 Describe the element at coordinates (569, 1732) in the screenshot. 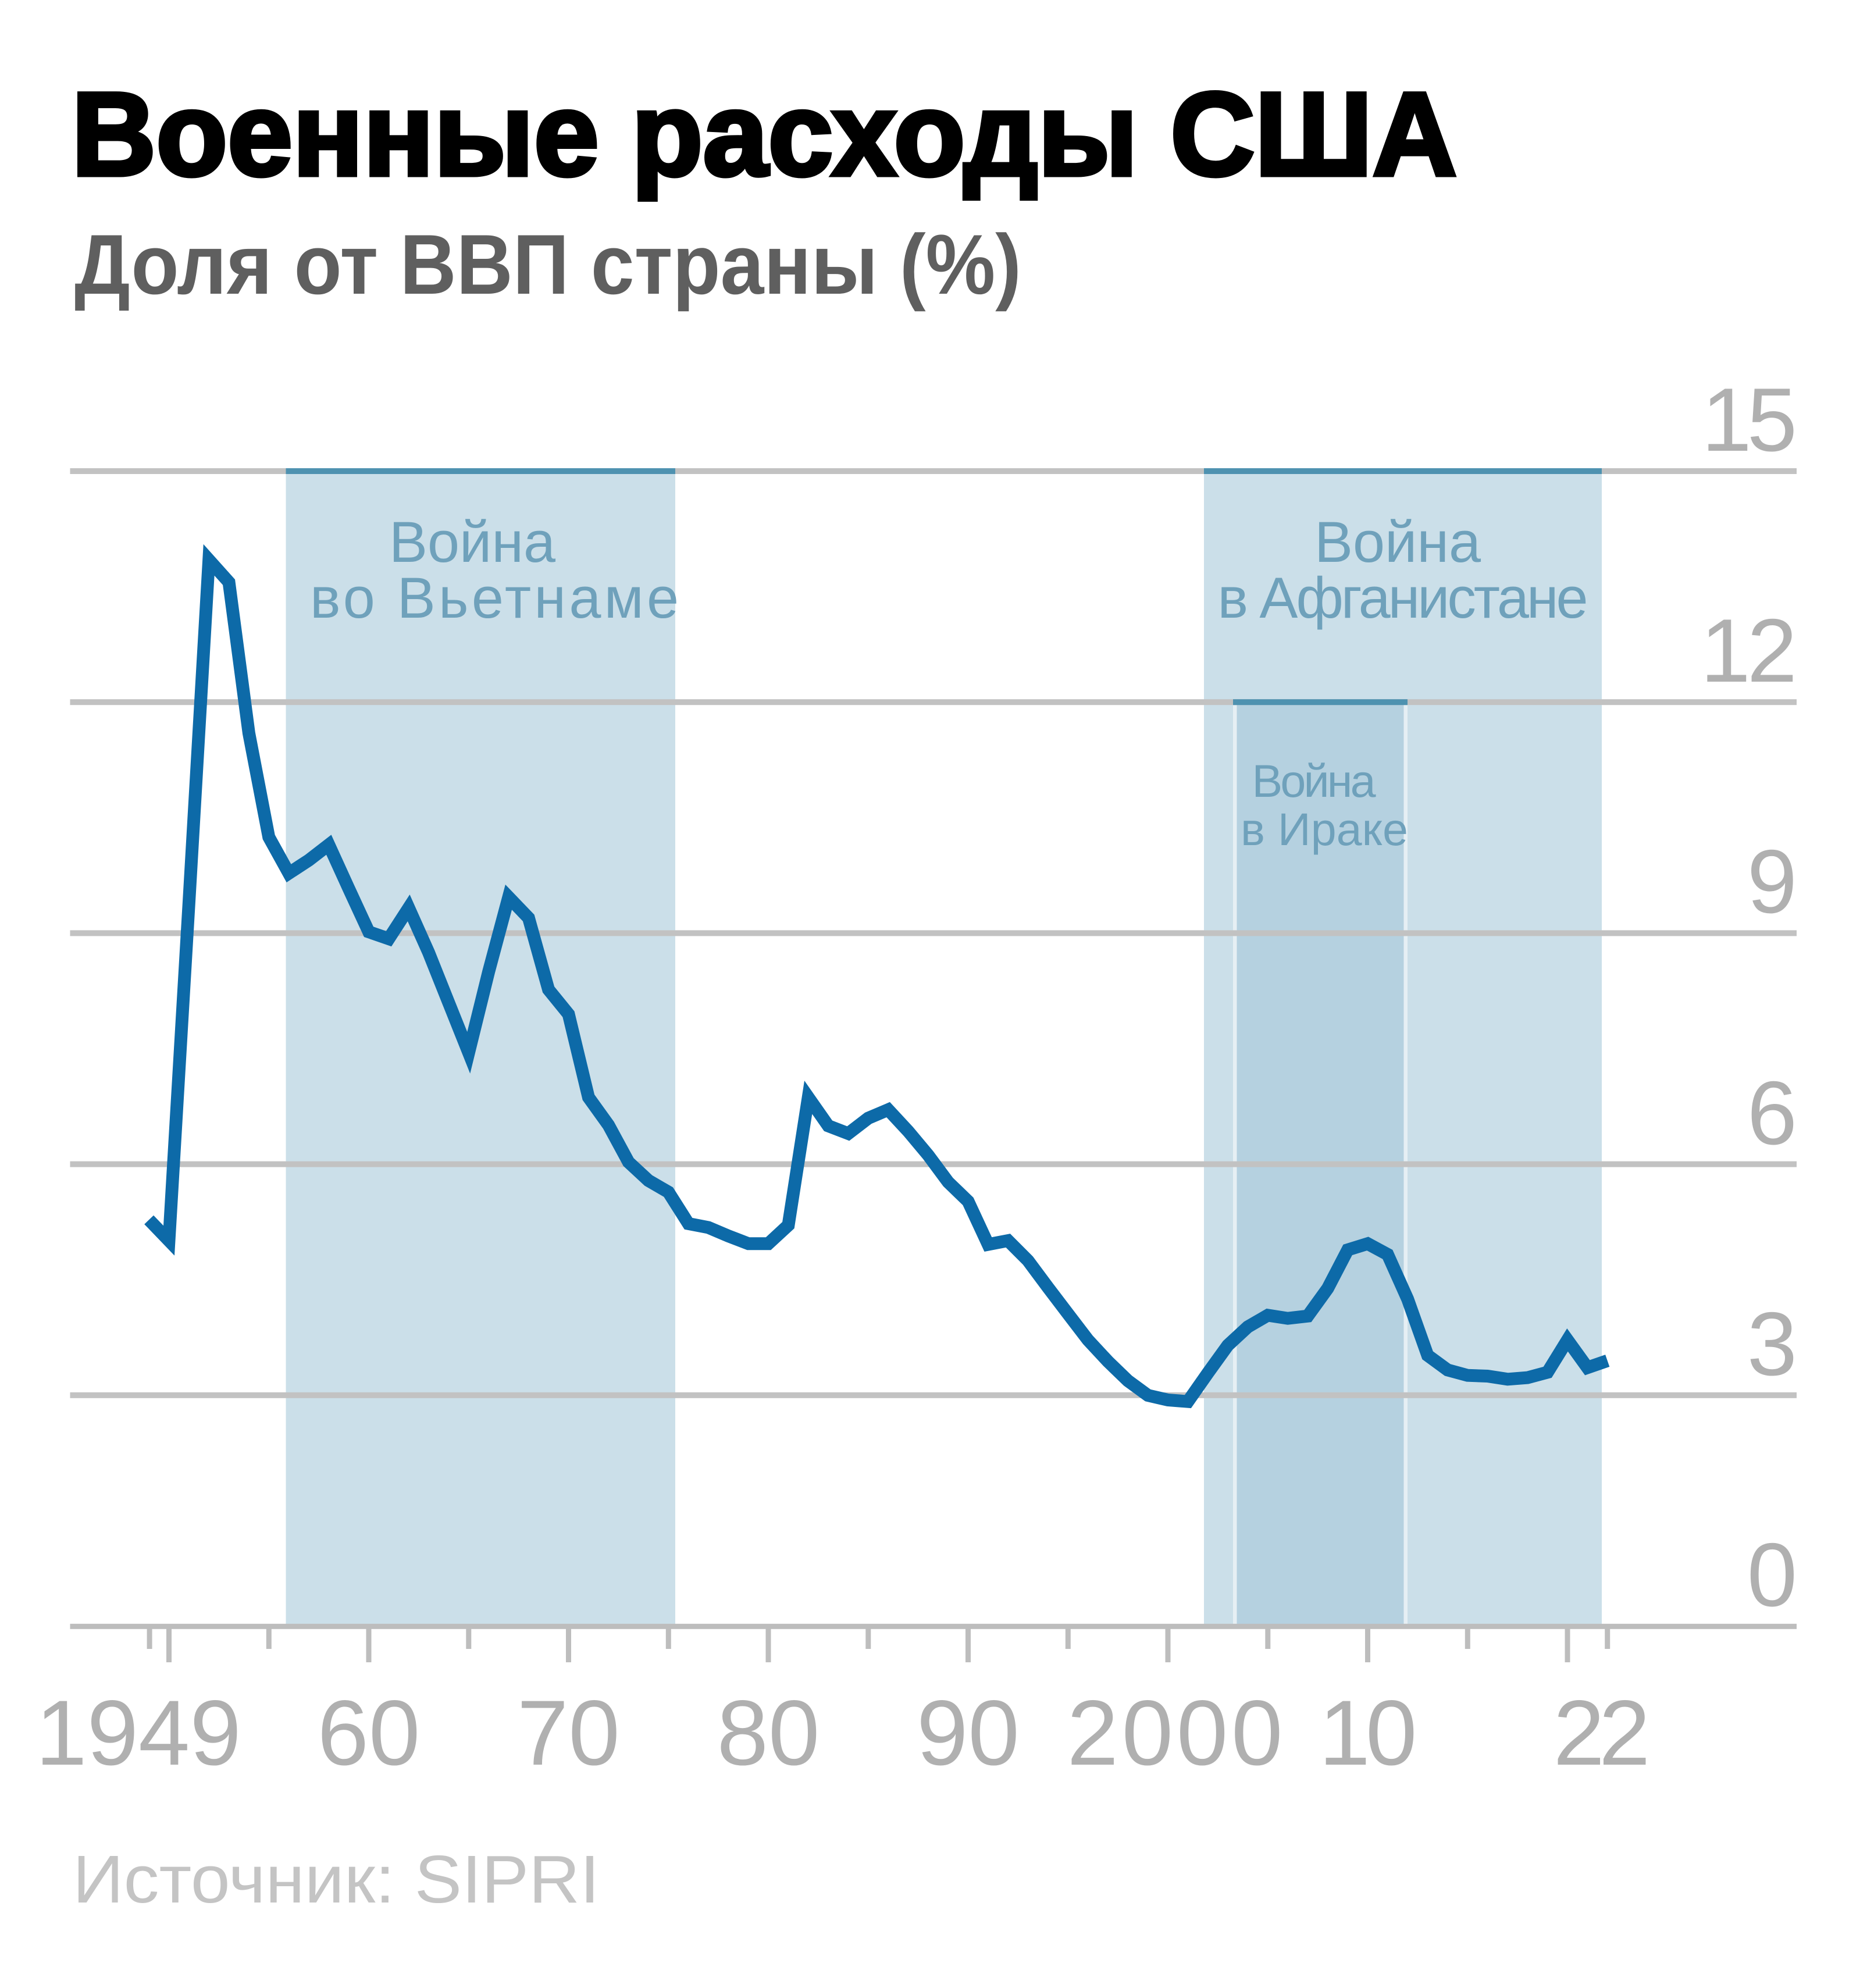

I see `svg-text: 70` at that location.